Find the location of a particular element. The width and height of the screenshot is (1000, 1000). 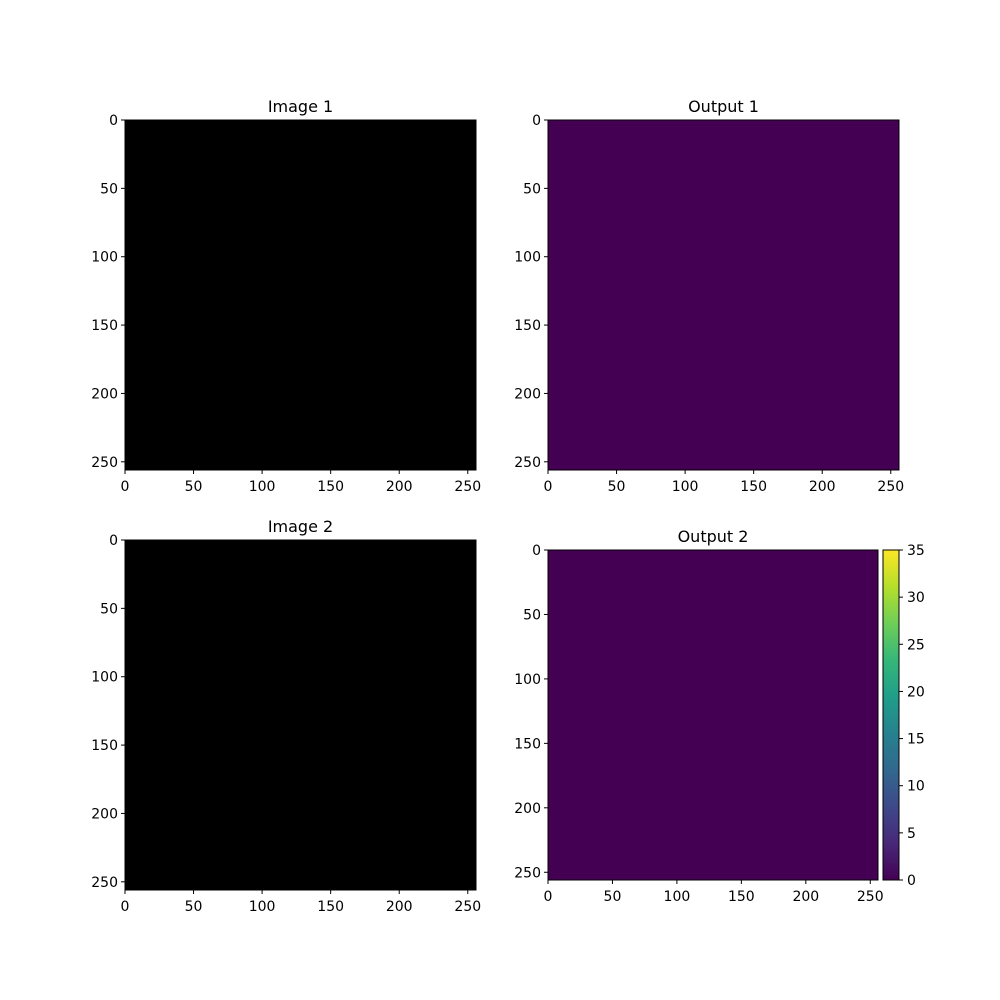

output-2-xtick-label: 100 is located at coordinates (677, 897).